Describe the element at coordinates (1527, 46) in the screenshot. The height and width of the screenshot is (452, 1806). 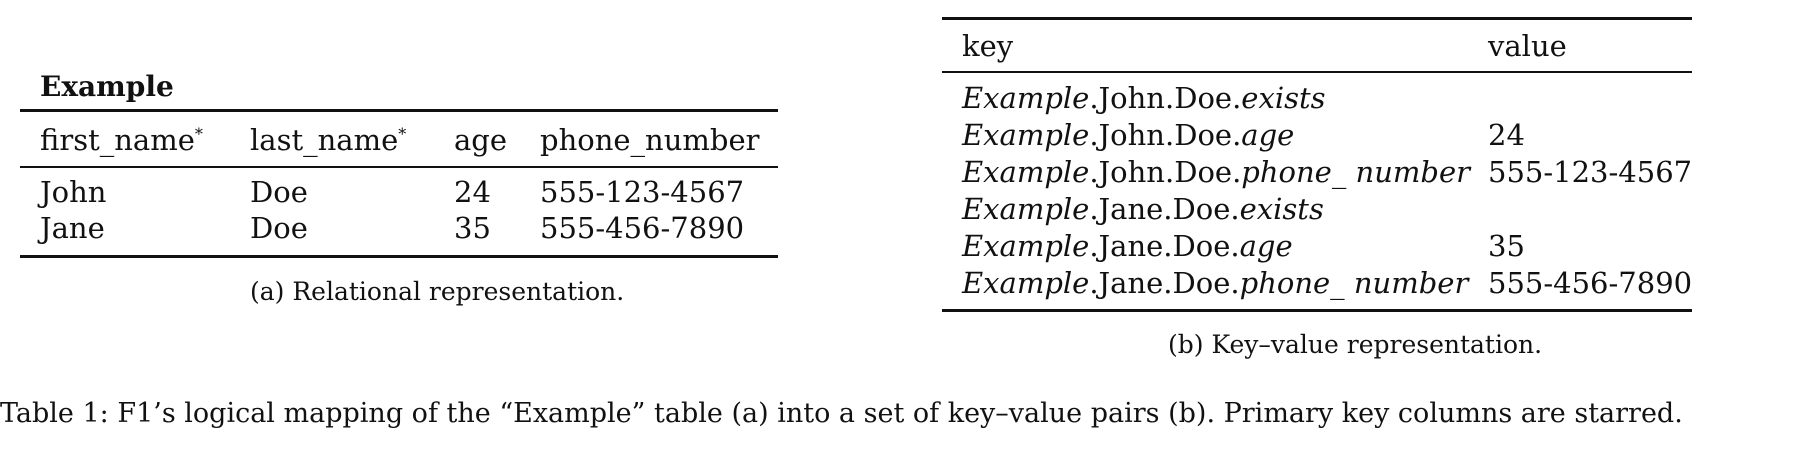
I see `table-b-header-value: value` at that location.